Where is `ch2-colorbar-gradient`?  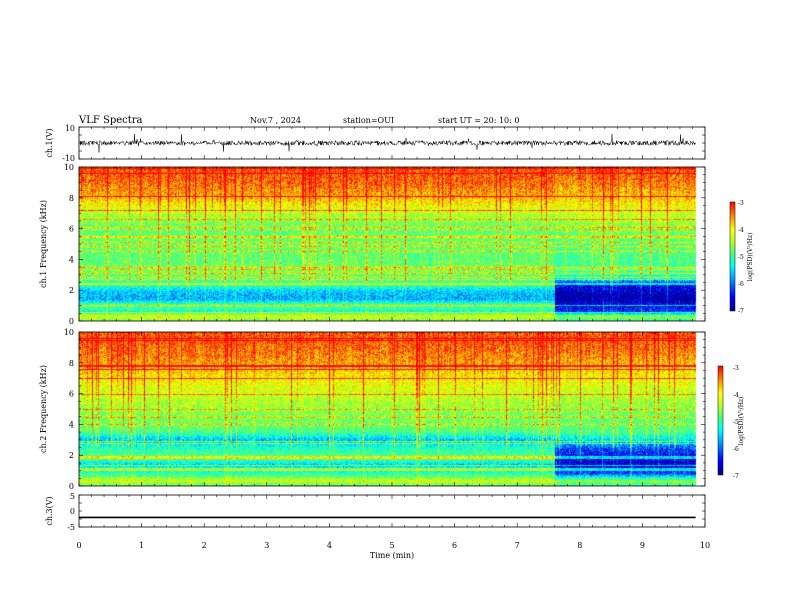 ch2-colorbar-gradient is located at coordinates (720, 420).